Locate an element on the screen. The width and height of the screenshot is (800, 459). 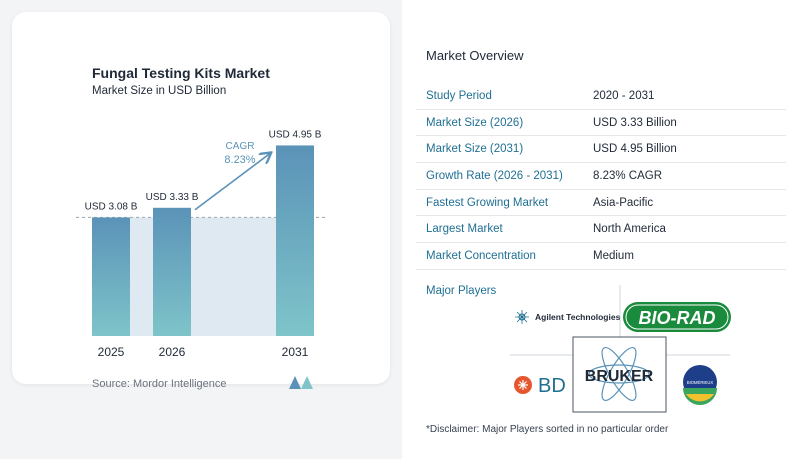
x-tick-2026: 2026 is located at coordinates (172, 352).